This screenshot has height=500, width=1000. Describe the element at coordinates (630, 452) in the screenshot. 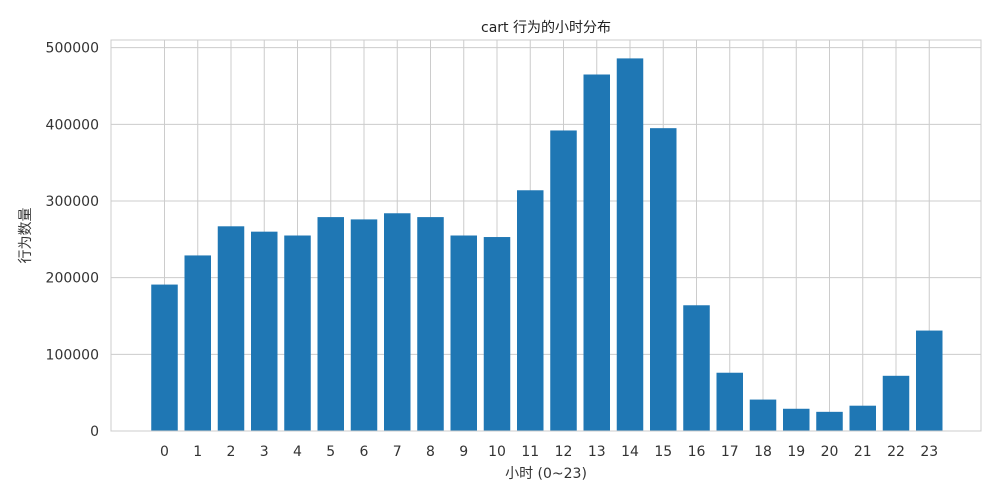

I see `x-tick-label: 14` at that location.